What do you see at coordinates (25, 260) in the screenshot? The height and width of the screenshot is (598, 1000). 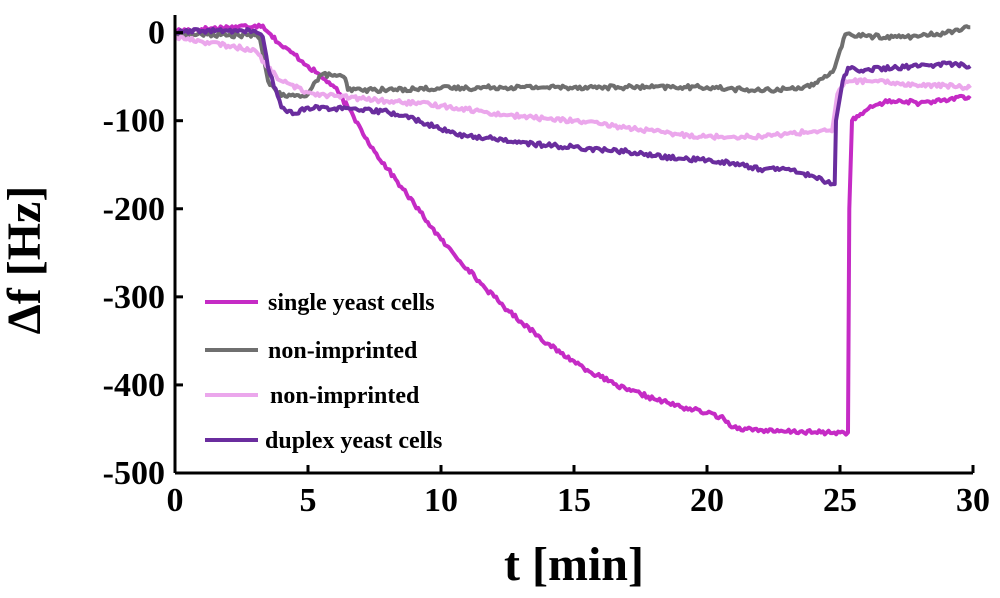 I see `y-axis-title: Δf [Hz]` at bounding box center [25, 260].